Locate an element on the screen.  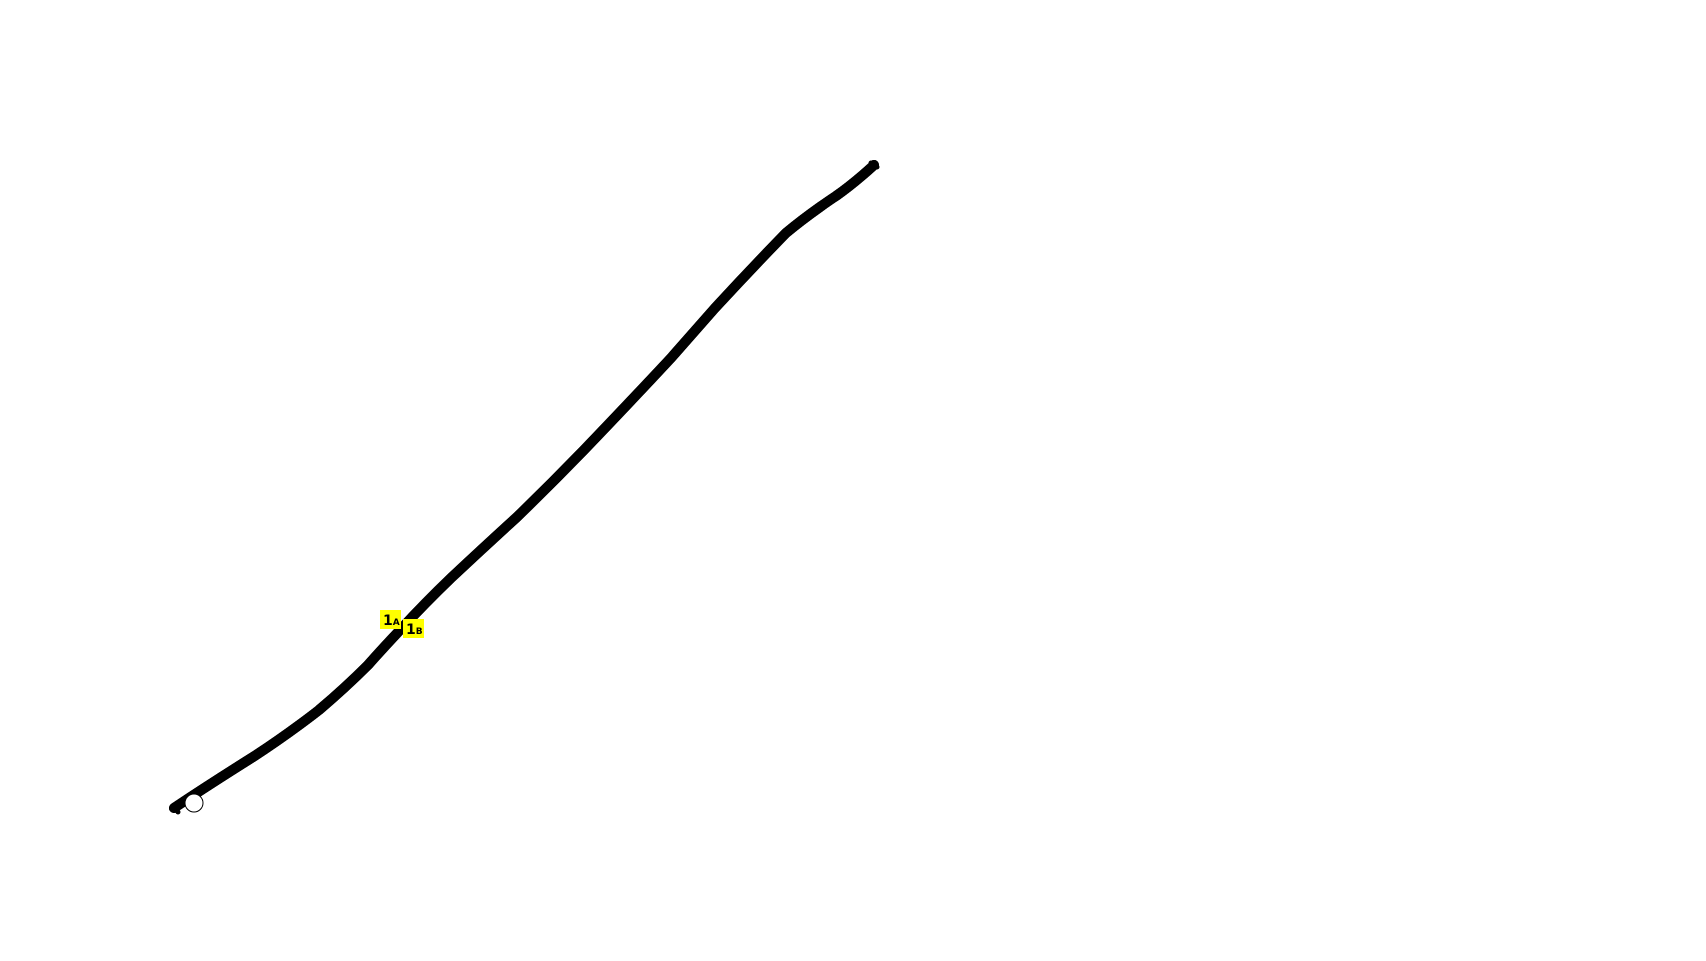
exit-label: 1B is located at coordinates (413, 628).